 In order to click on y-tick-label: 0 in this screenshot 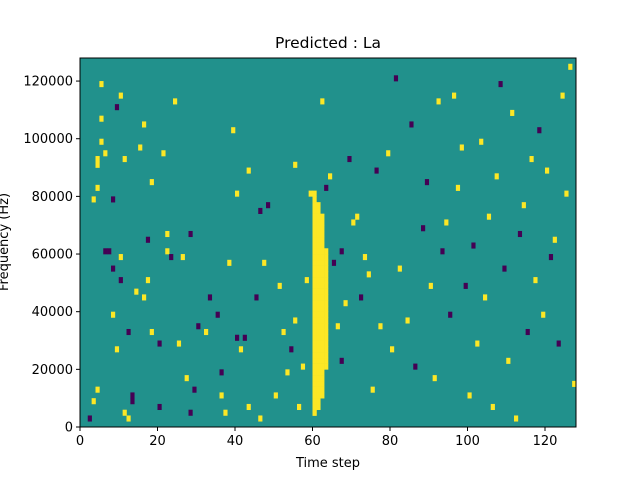, I will do `click(69, 428)`.